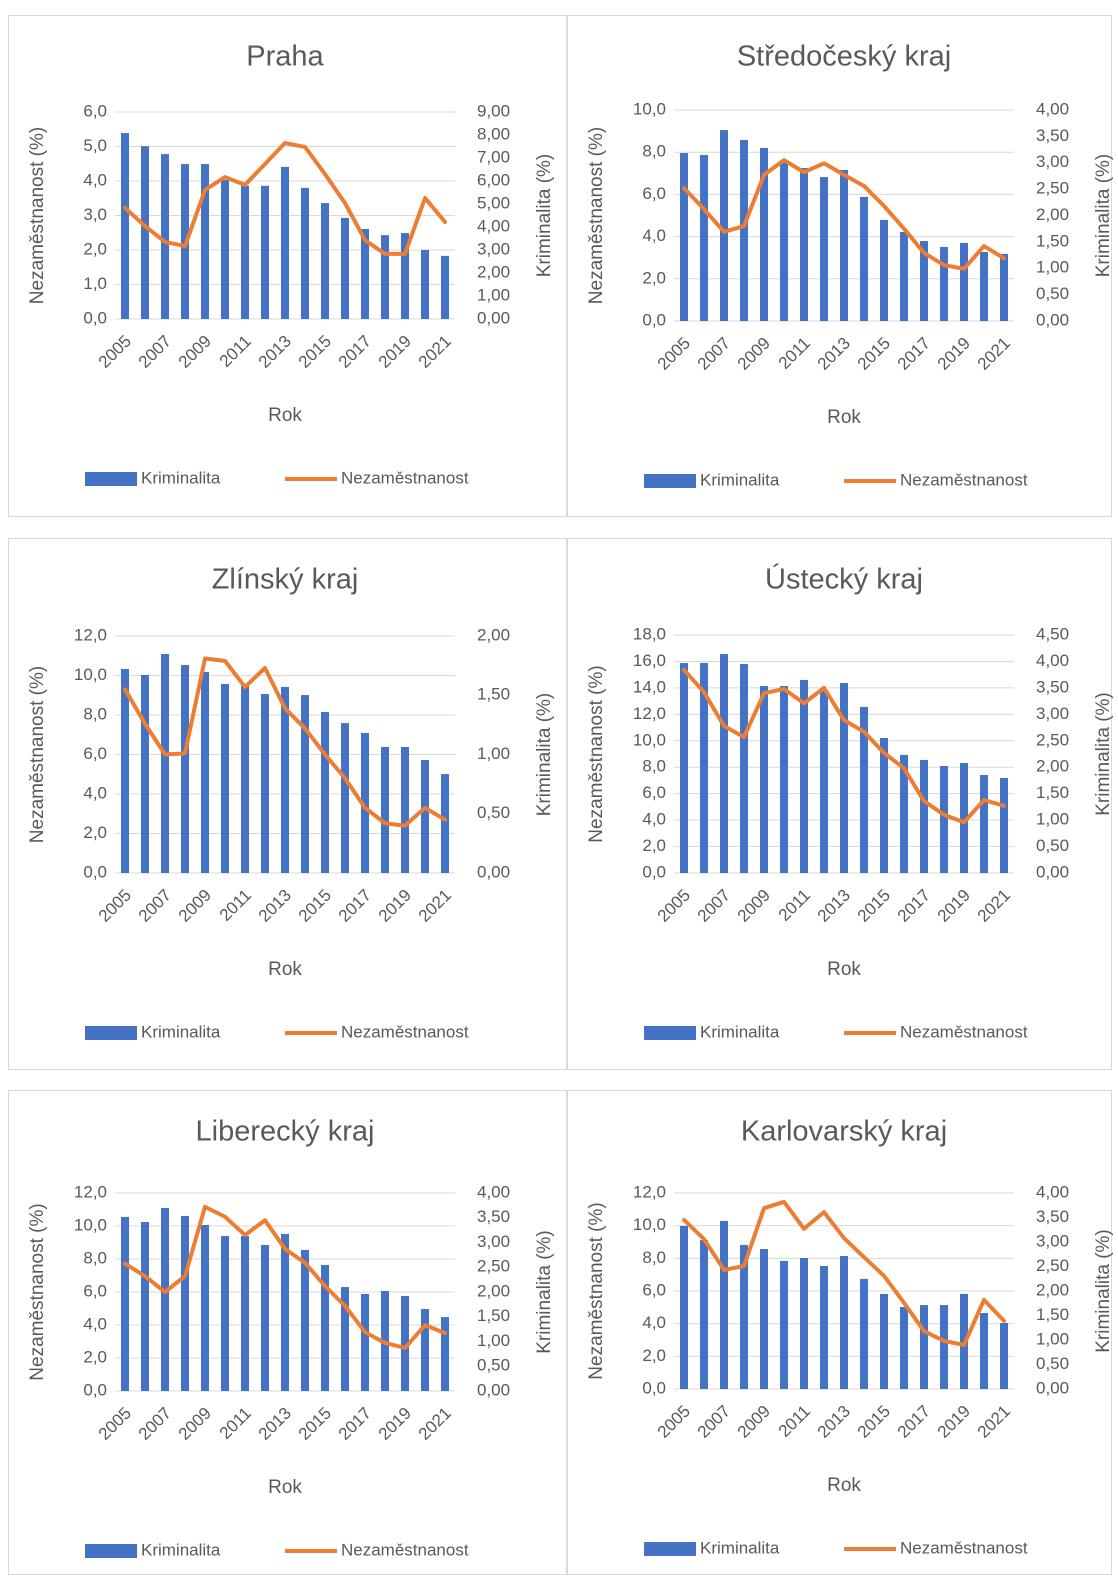 Image resolution: width=1118 pixels, height=1576 pixels. Describe the element at coordinates (1052, 686) in the screenshot. I see `y2-tick-label: 3,50` at that location.